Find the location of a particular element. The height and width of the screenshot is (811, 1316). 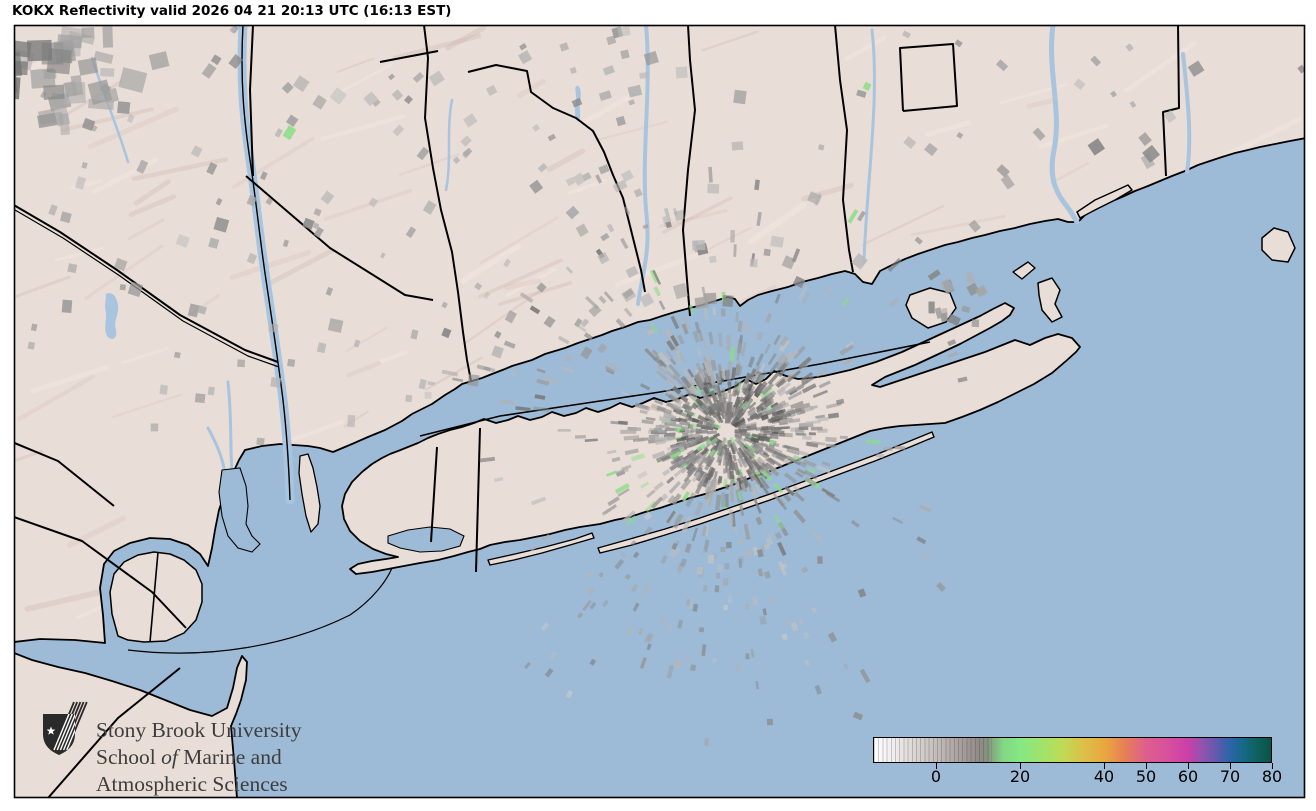

colorbar-tick-label: 60 is located at coordinates (1188, 776).